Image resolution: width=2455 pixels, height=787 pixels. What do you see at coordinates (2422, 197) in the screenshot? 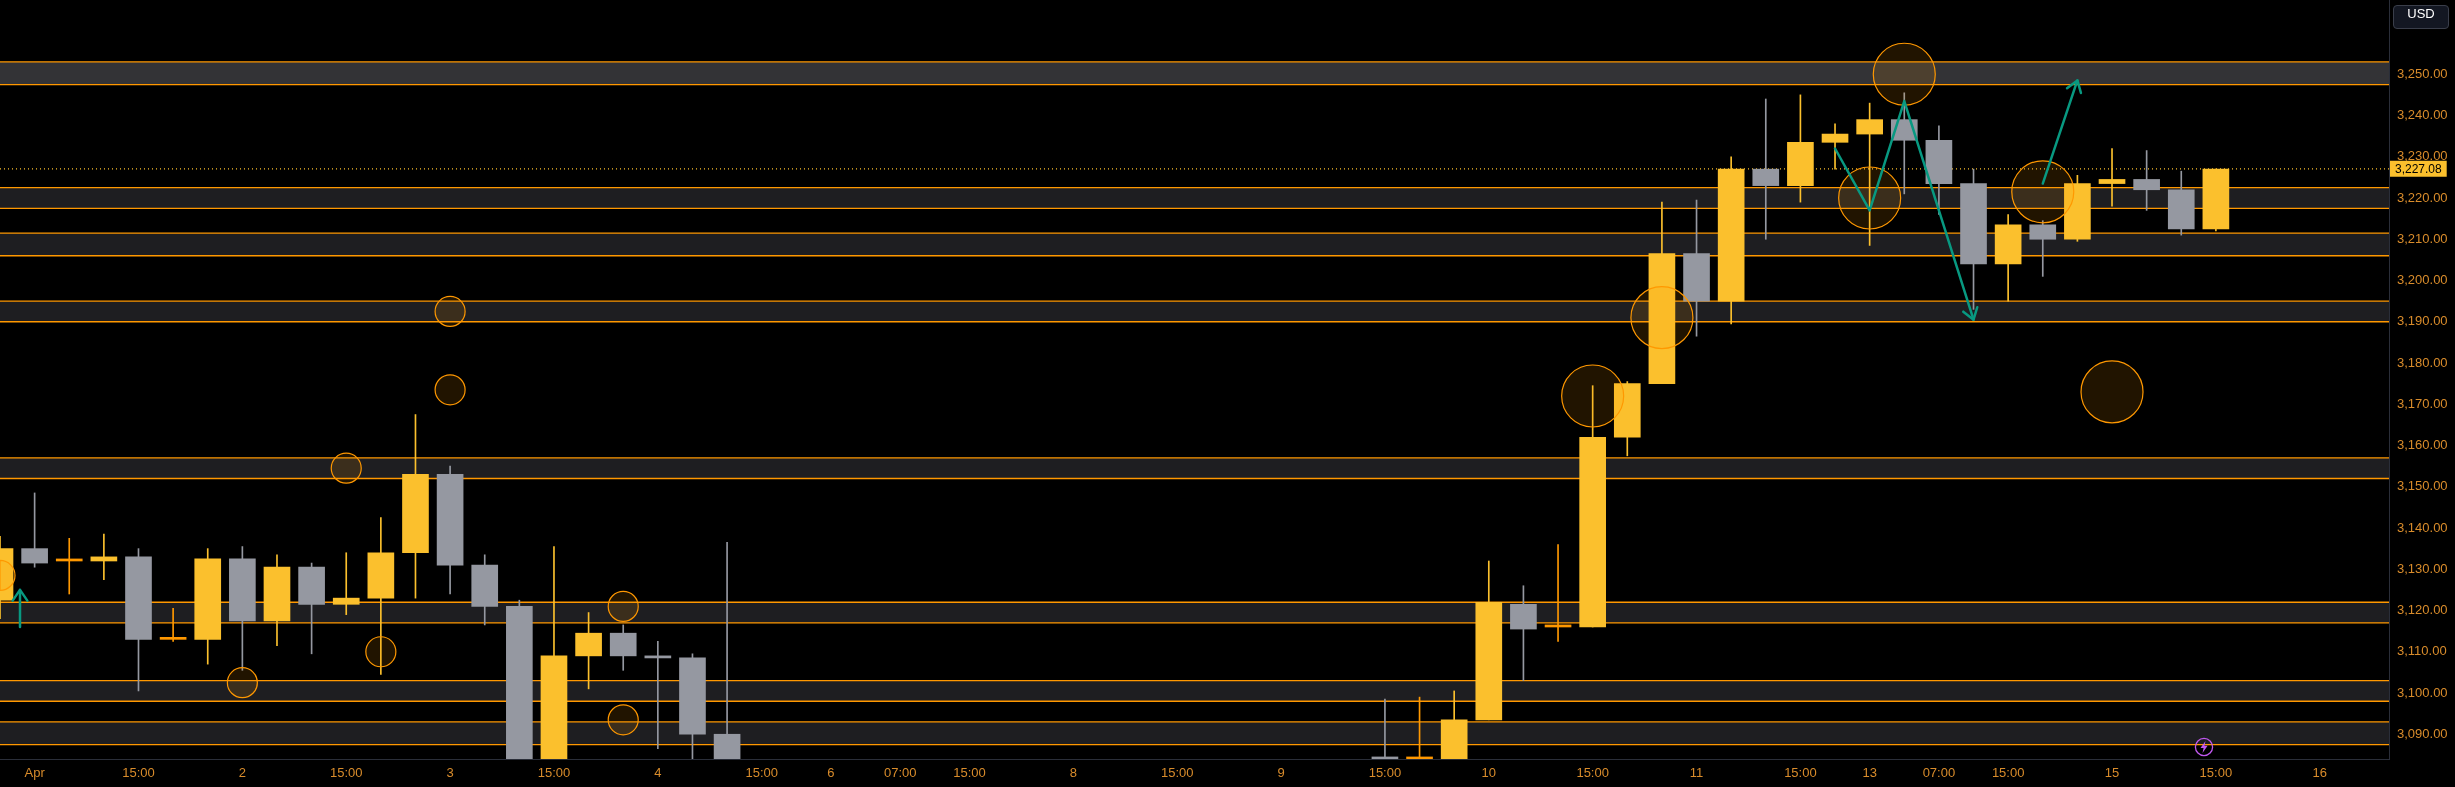
I see `y-tick-label: 3,220.00` at bounding box center [2422, 197].